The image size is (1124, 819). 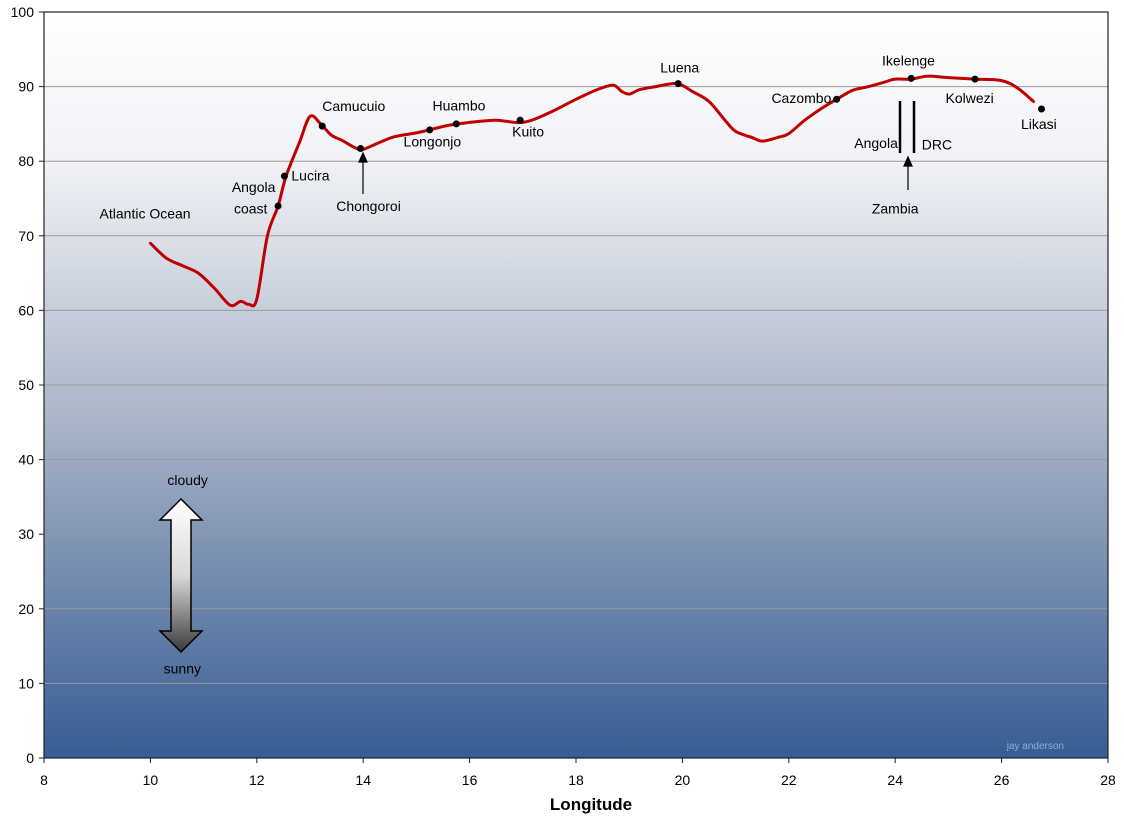 I want to click on y-tick-label: 90, so click(x=26, y=87).